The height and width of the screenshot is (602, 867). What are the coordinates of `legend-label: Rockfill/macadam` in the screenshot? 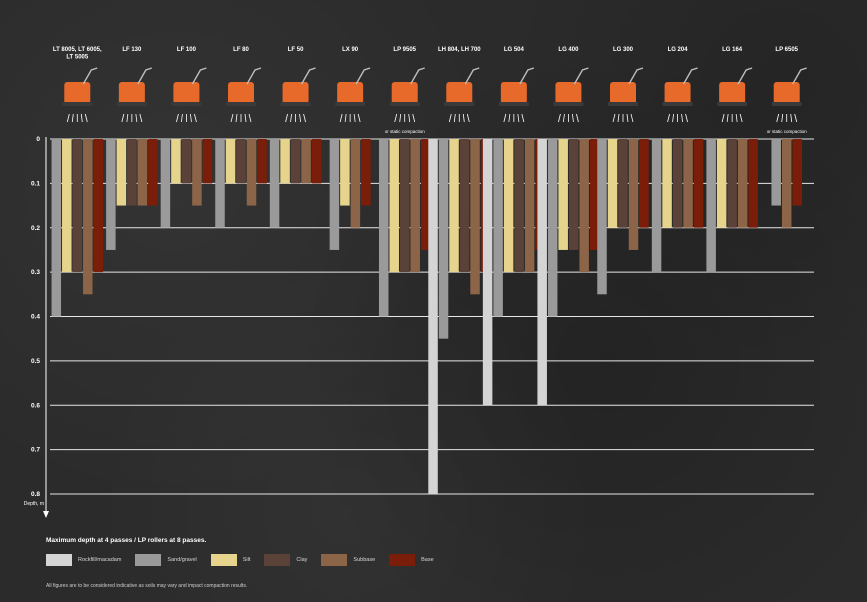 It's located at (100, 560).